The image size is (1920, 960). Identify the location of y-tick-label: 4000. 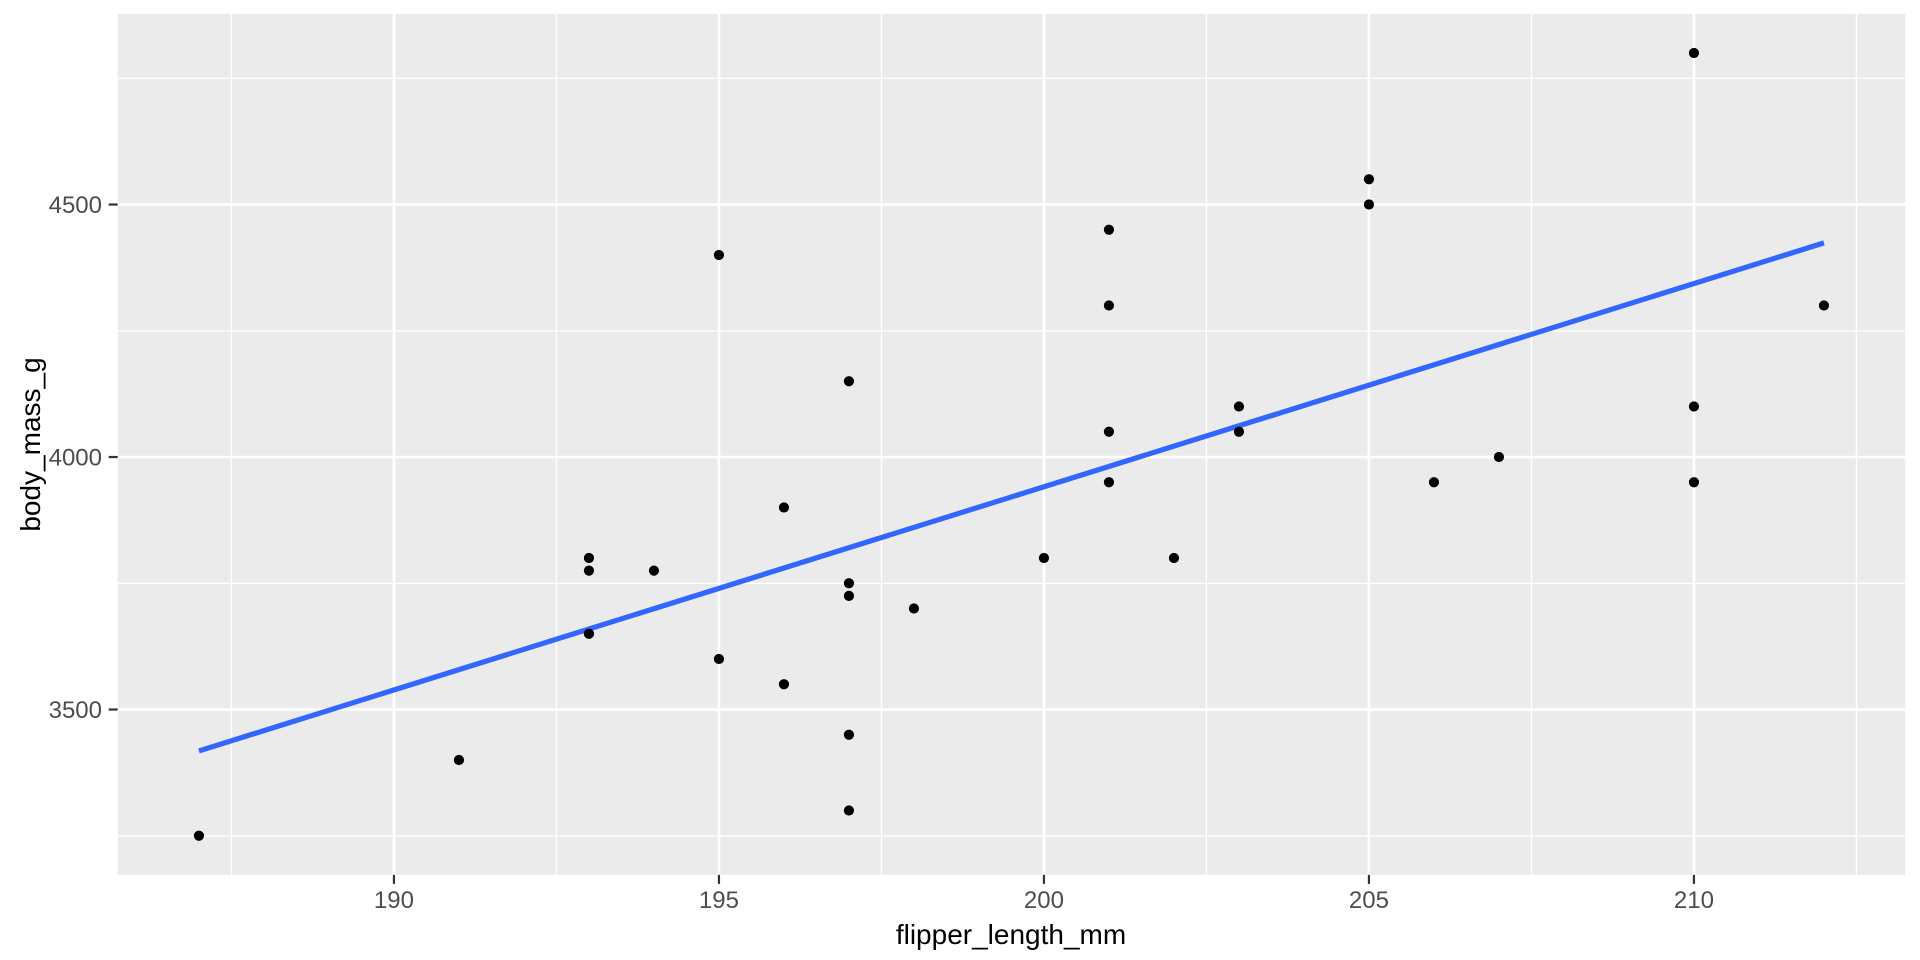
(75, 458).